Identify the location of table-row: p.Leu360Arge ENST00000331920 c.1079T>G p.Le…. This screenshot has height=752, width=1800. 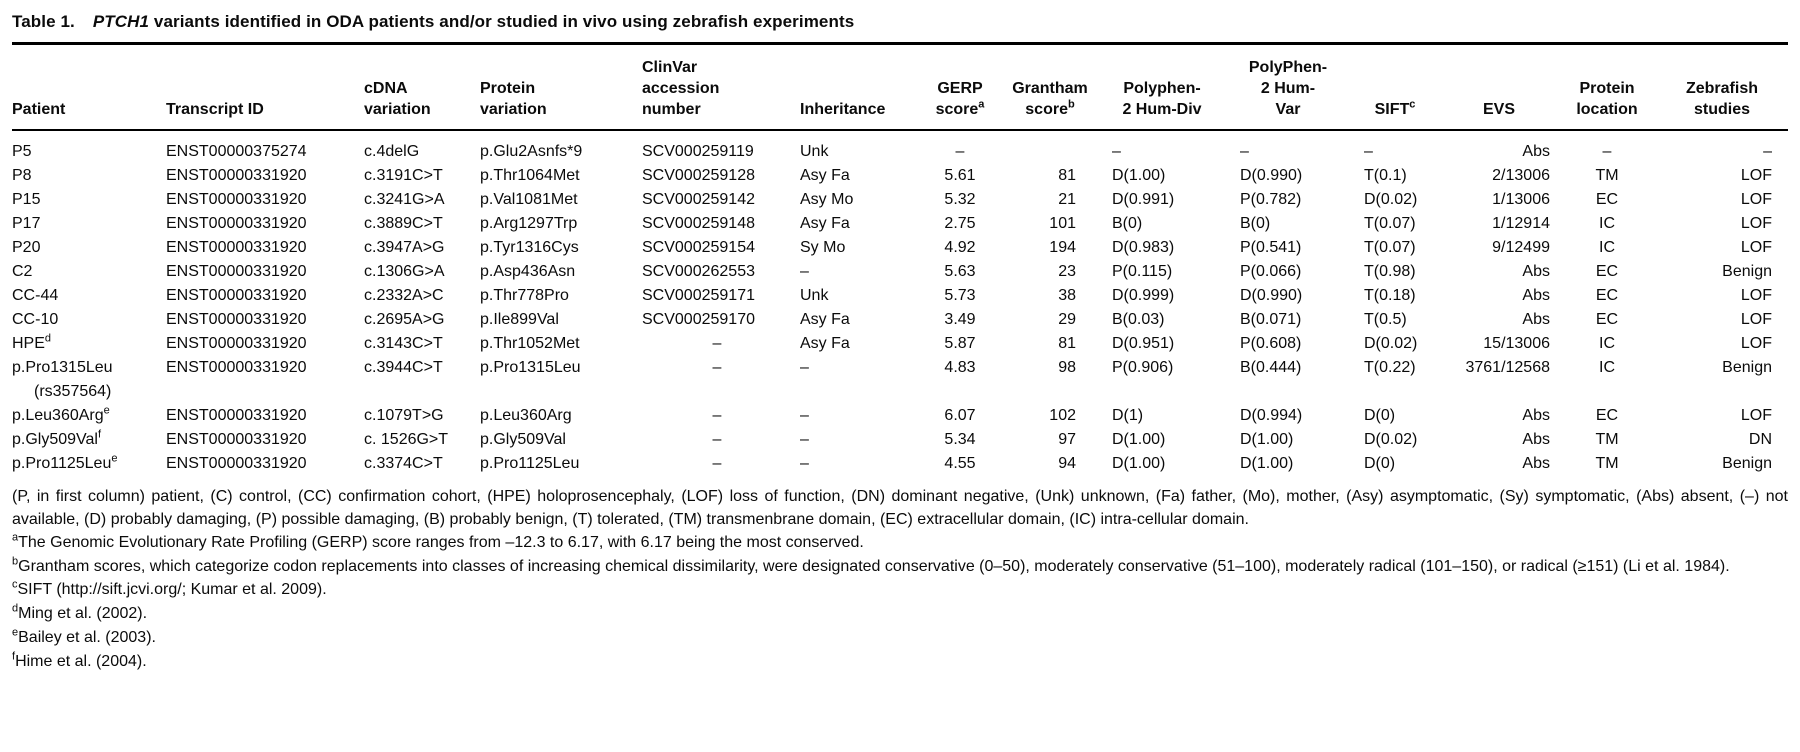
(900, 416).